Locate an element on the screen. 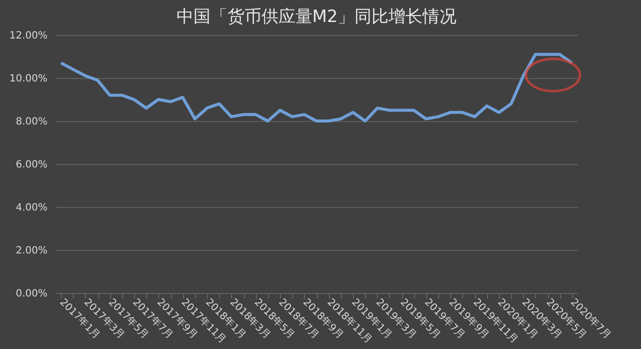  y-tick-label: 8.00% is located at coordinates (32, 122).